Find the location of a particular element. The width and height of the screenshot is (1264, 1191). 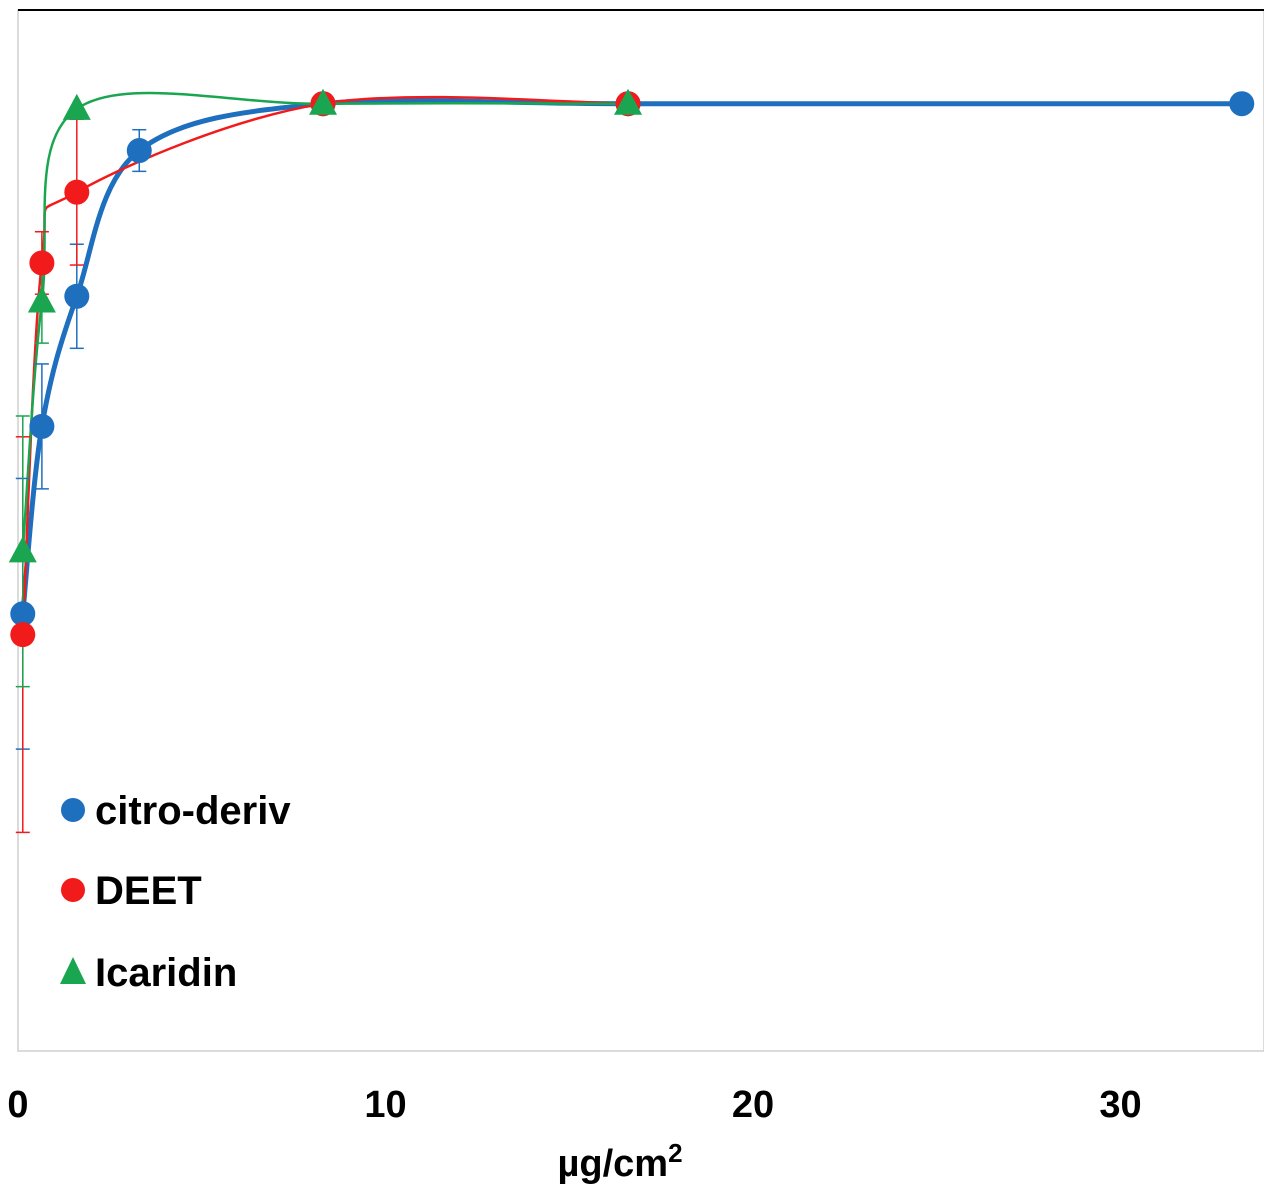

legend-item-icaridin: Icaridin is located at coordinates (148, 973).